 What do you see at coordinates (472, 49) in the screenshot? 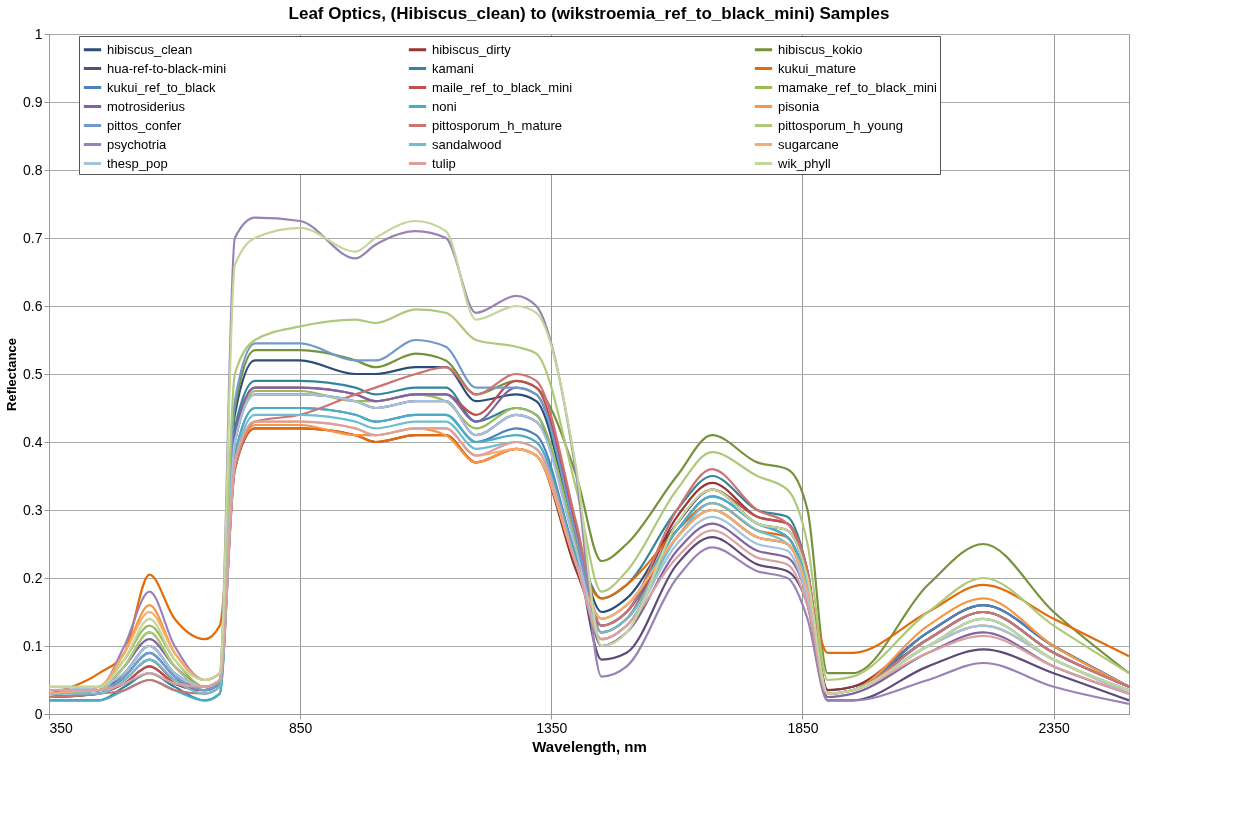
I see `legend-label: hibiscus_dirty` at bounding box center [472, 49].